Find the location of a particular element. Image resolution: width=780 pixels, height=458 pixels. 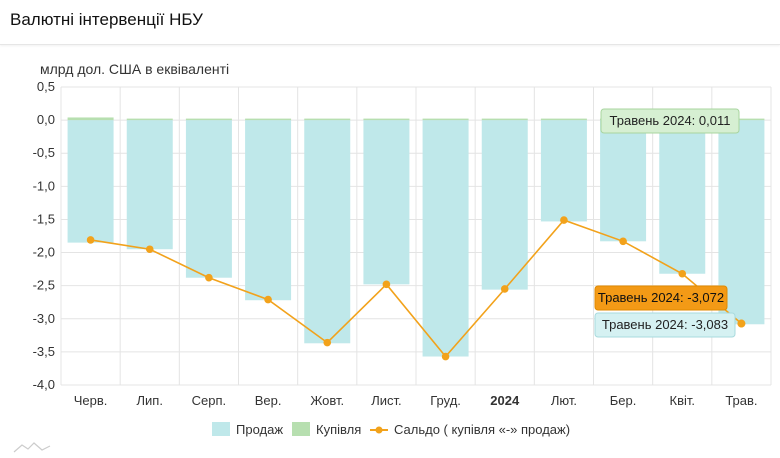

y-tick-label: -1,5 is located at coordinates (44, 218).